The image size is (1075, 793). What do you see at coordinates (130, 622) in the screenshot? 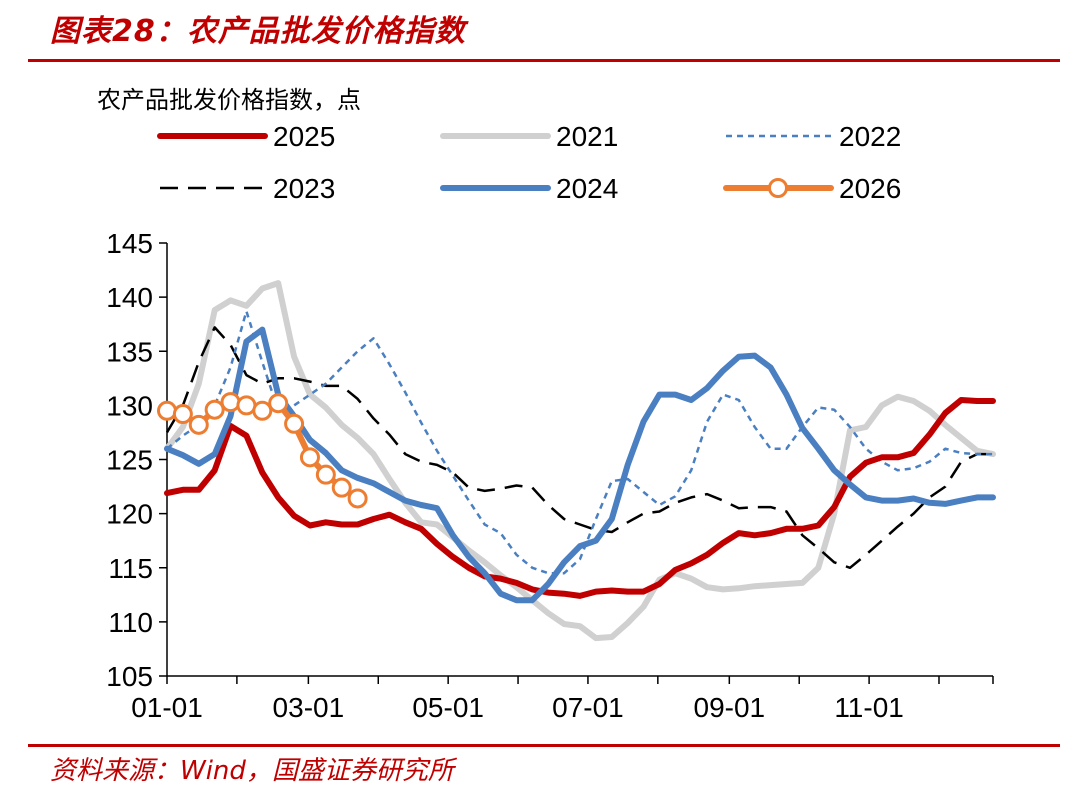
I see `y-tick-label: 110` at bounding box center [130, 622].